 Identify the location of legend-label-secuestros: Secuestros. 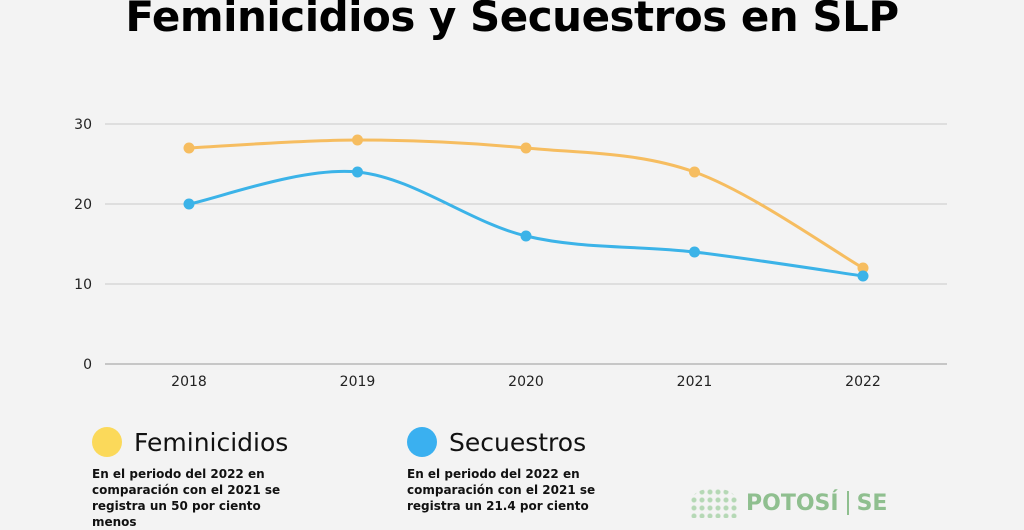
(518, 442).